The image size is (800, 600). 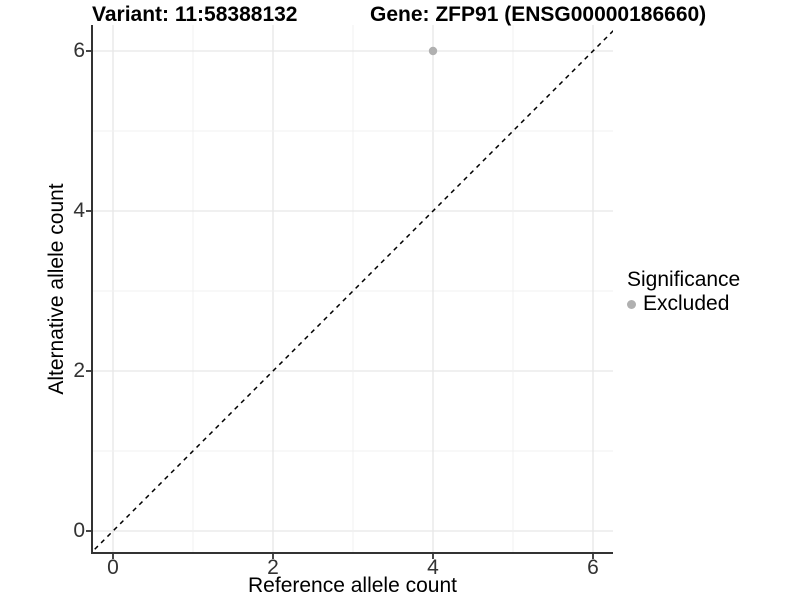 I want to click on y-tick-label: 6, so click(x=79, y=50).